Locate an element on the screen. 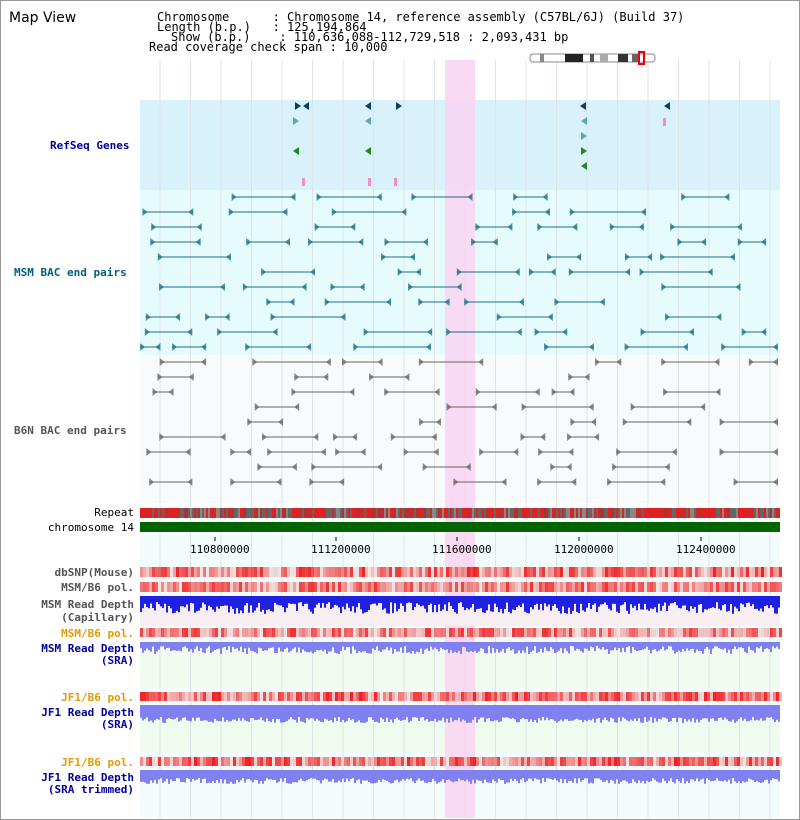 Image resolution: width=800 pixels, height=820 pixels. refseq-genes-label: RefSeq Genes is located at coordinates (90, 145).